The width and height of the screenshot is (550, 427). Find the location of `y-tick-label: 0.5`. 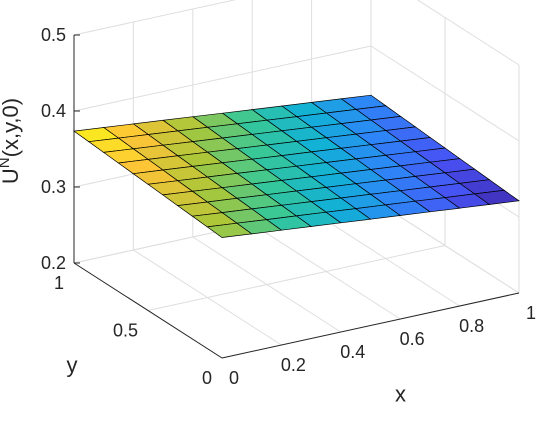

y-tick-label: 0.5 is located at coordinates (125, 331).